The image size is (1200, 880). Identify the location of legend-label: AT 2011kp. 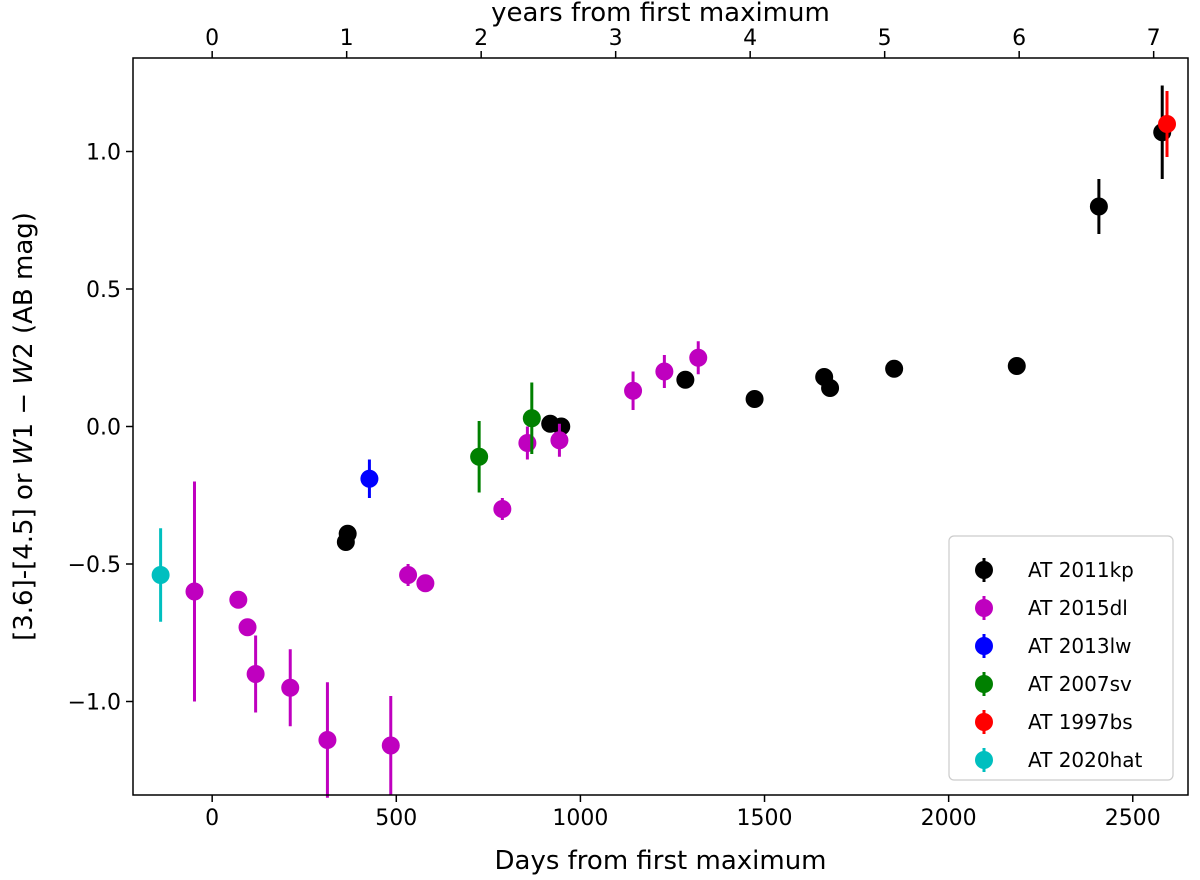
(1081, 570).